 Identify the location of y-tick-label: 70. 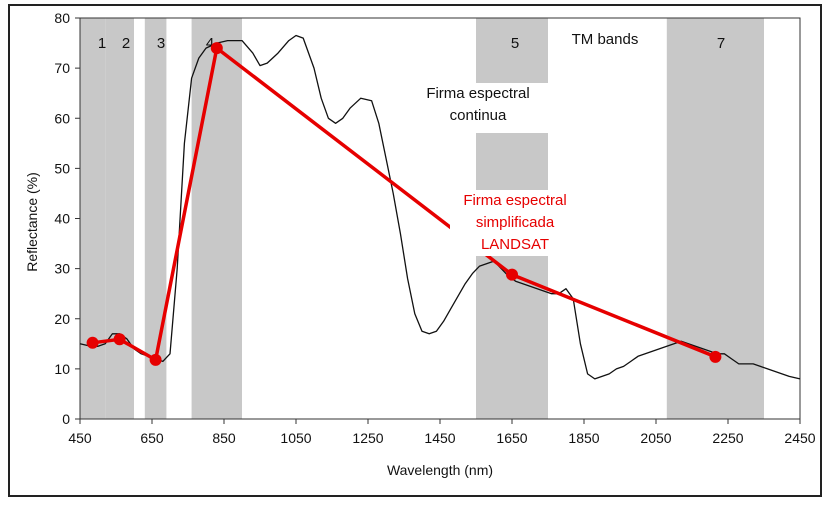
(62, 68).